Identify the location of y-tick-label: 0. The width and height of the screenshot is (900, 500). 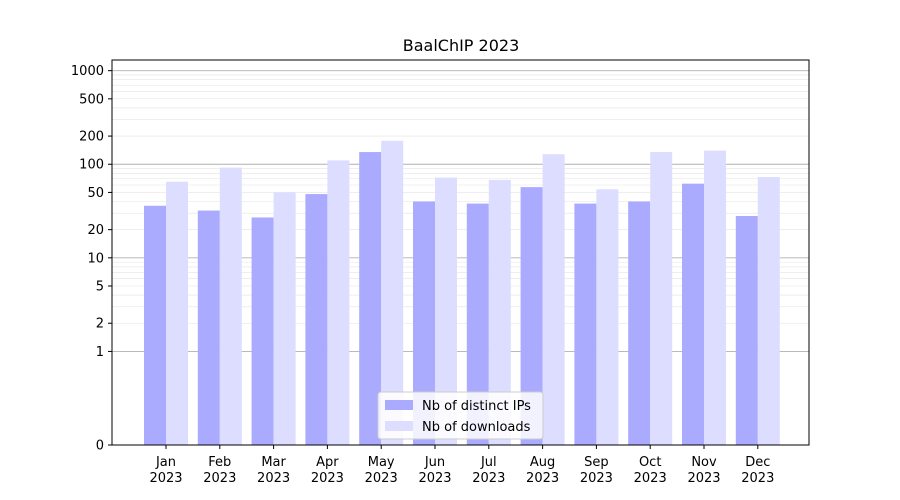
(100, 446).